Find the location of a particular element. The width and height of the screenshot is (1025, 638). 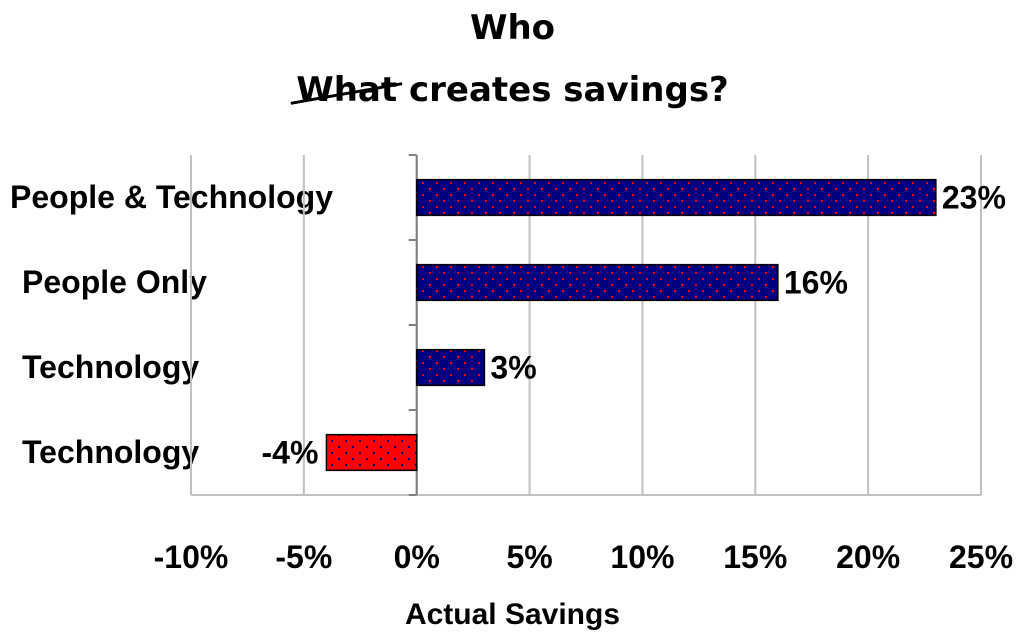

value-label-4: -4% is located at coordinates (290, 453).